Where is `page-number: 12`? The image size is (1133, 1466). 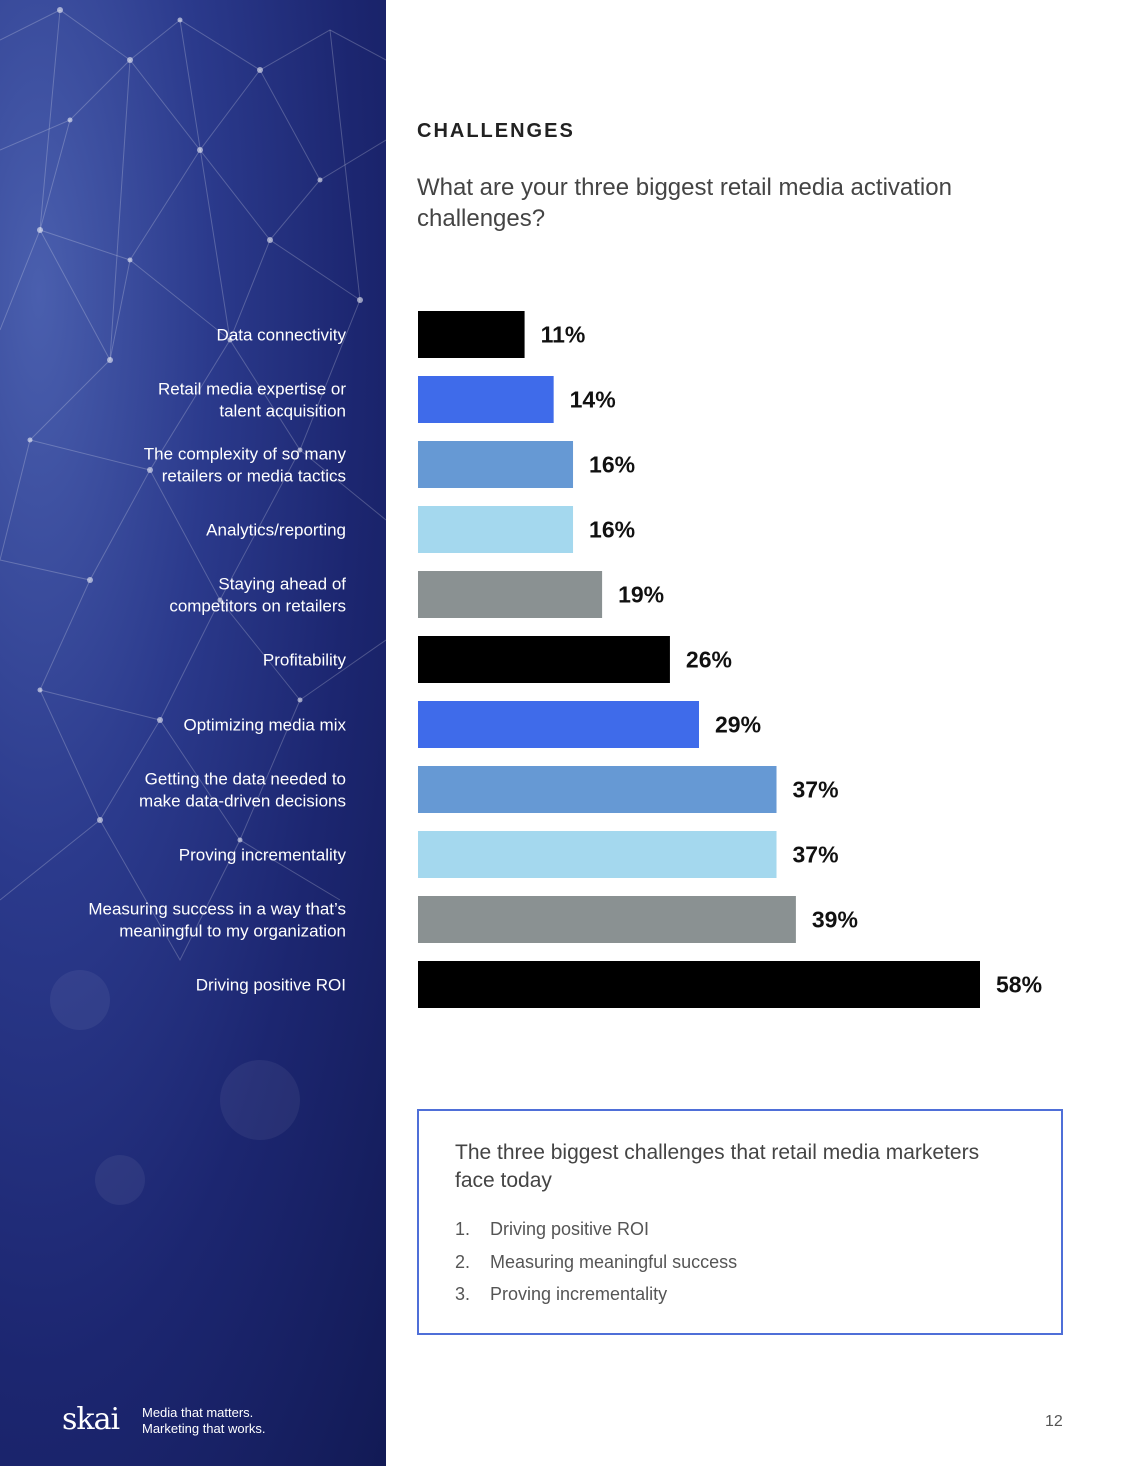 page-number: 12 is located at coordinates (1054, 1421).